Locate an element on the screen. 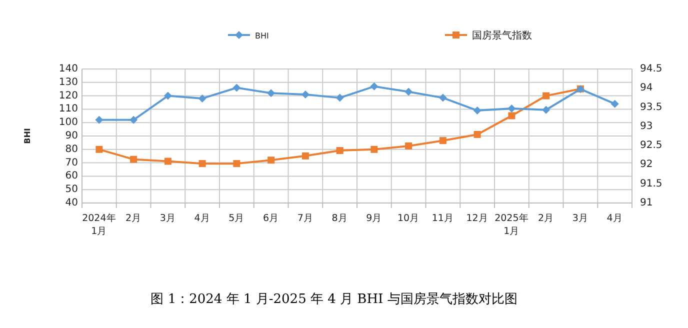  y-axis-title: BHI is located at coordinates (27, 136).